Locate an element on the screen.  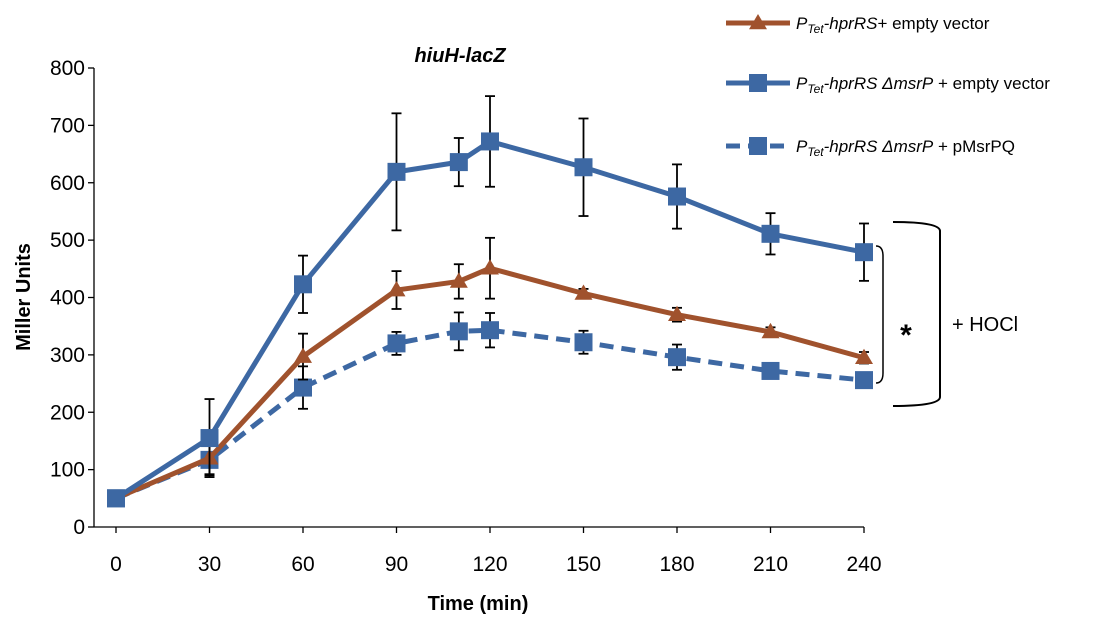
bracket-inner is located at coordinates (879, 314).